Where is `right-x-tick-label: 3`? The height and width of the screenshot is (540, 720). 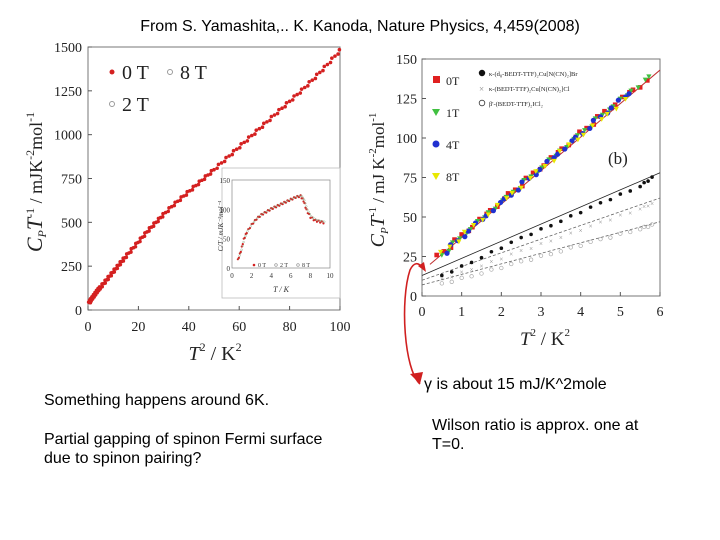 right-x-tick-label: 3 is located at coordinates (541, 312).